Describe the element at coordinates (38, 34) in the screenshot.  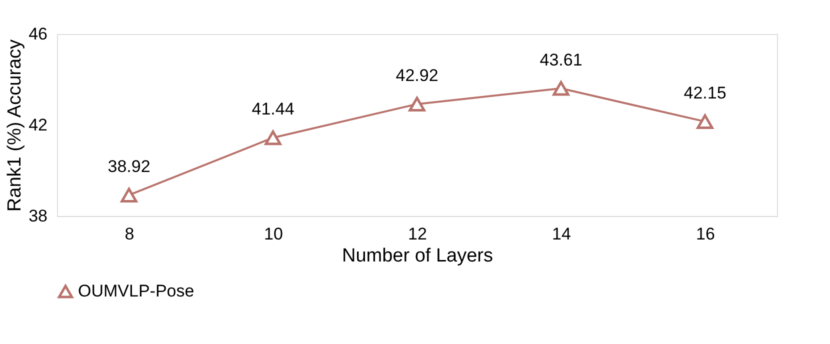
I see `y-tick-label: 46` at that location.